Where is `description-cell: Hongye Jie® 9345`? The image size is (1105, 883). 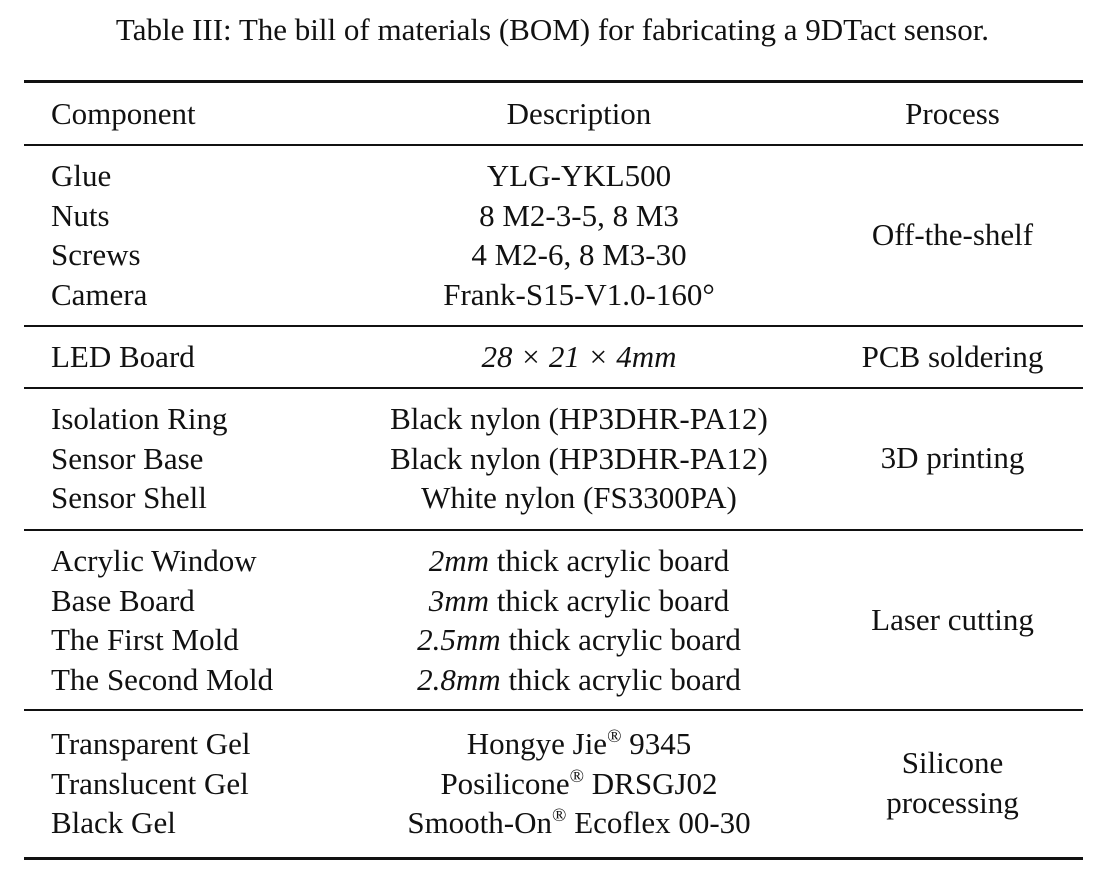 description-cell: Hongye Jie® 9345 is located at coordinates (579, 744).